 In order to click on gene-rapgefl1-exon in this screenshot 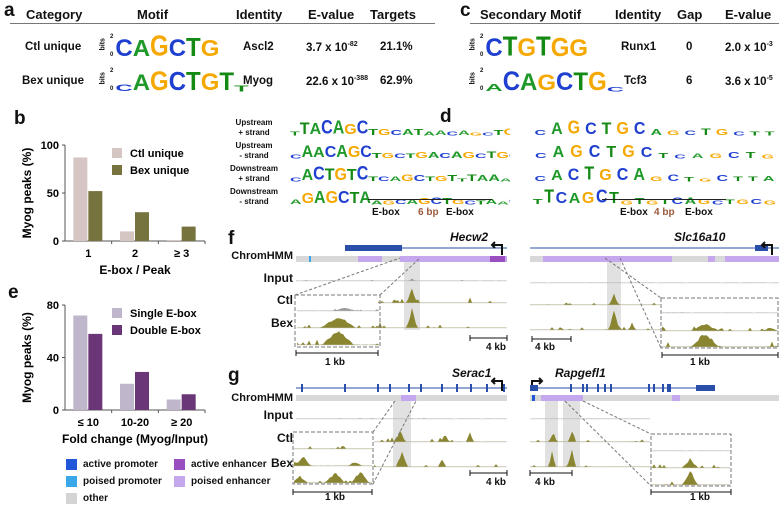, I will do `click(649, 388)`.